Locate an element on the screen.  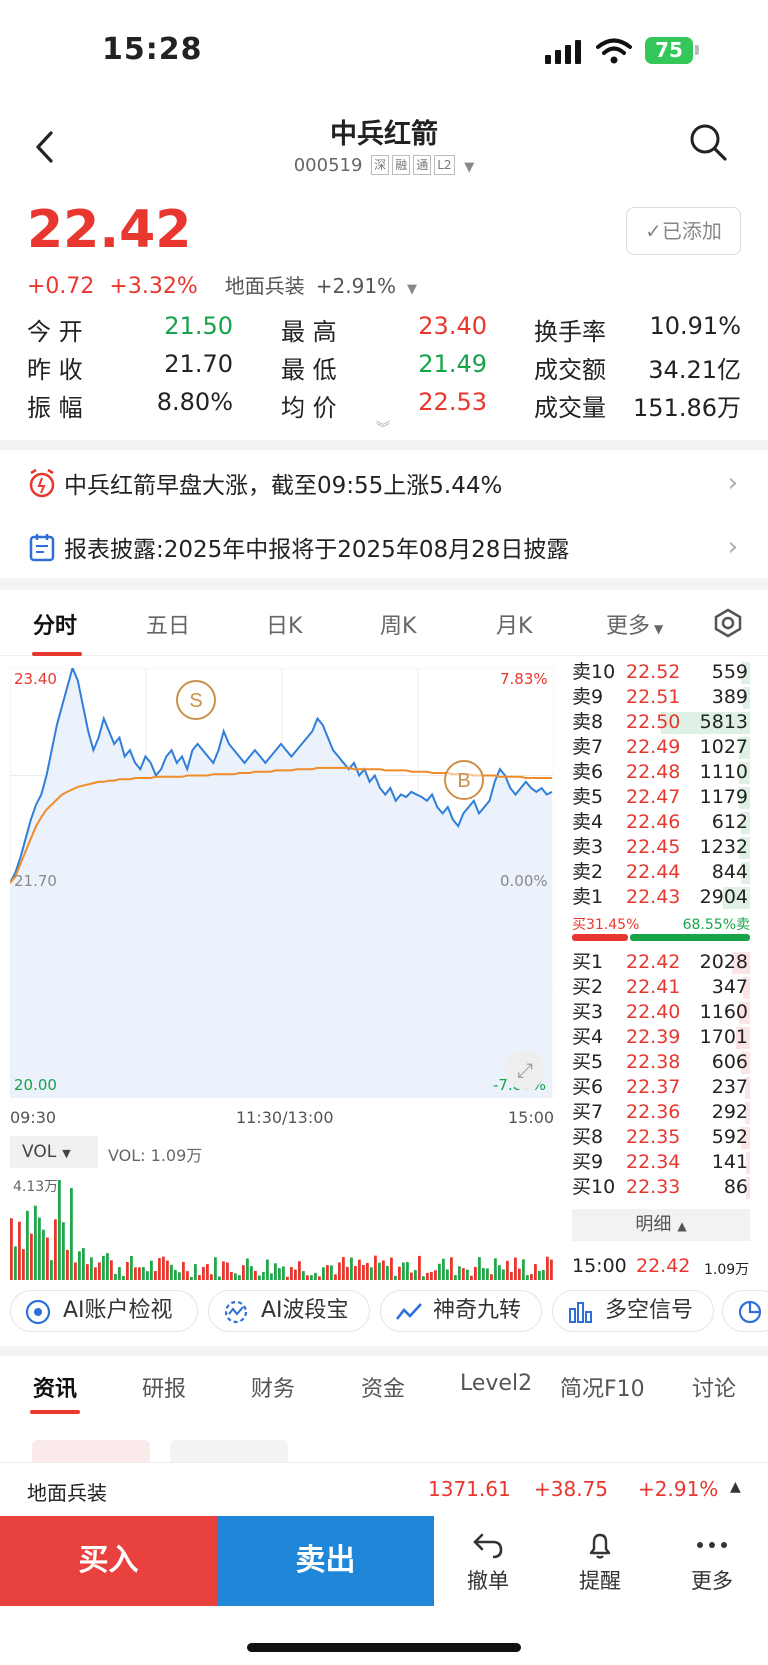
detail-toggle: 明细 ▲ is located at coordinates (661, 1225).